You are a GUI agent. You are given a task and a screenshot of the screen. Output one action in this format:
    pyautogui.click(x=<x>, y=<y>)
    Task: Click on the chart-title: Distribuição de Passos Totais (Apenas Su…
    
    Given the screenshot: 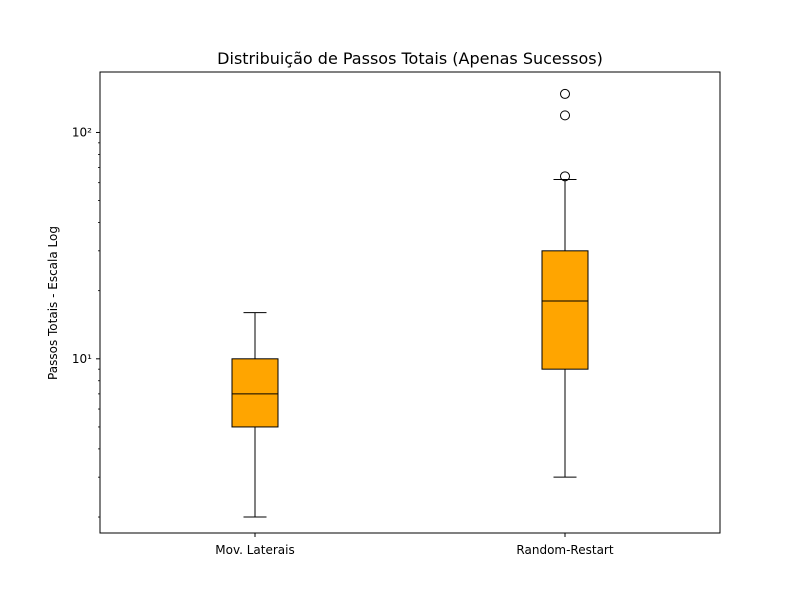 What is the action you would take?
    pyautogui.click(x=410, y=58)
    